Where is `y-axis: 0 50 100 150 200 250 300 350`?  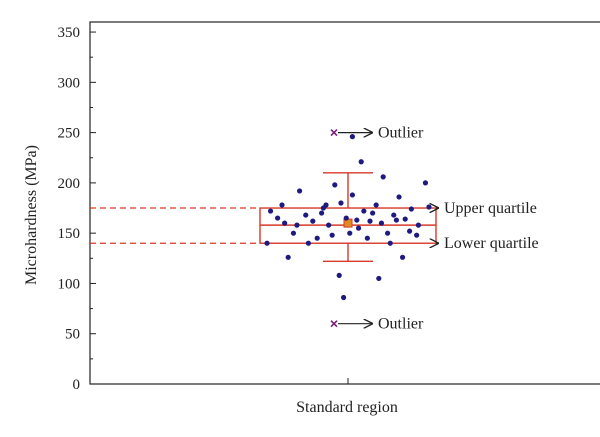 y-axis: 0 50 100 150 200 250 300 350 is located at coordinates (77, 209).